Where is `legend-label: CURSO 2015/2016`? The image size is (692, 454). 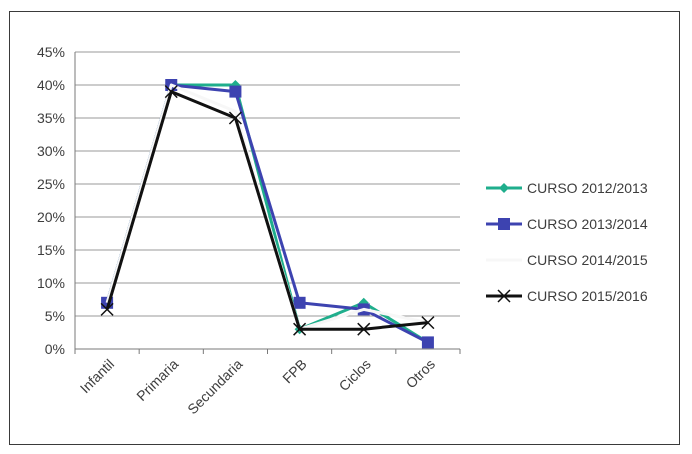 legend-label: CURSO 2015/2016 is located at coordinates (587, 296).